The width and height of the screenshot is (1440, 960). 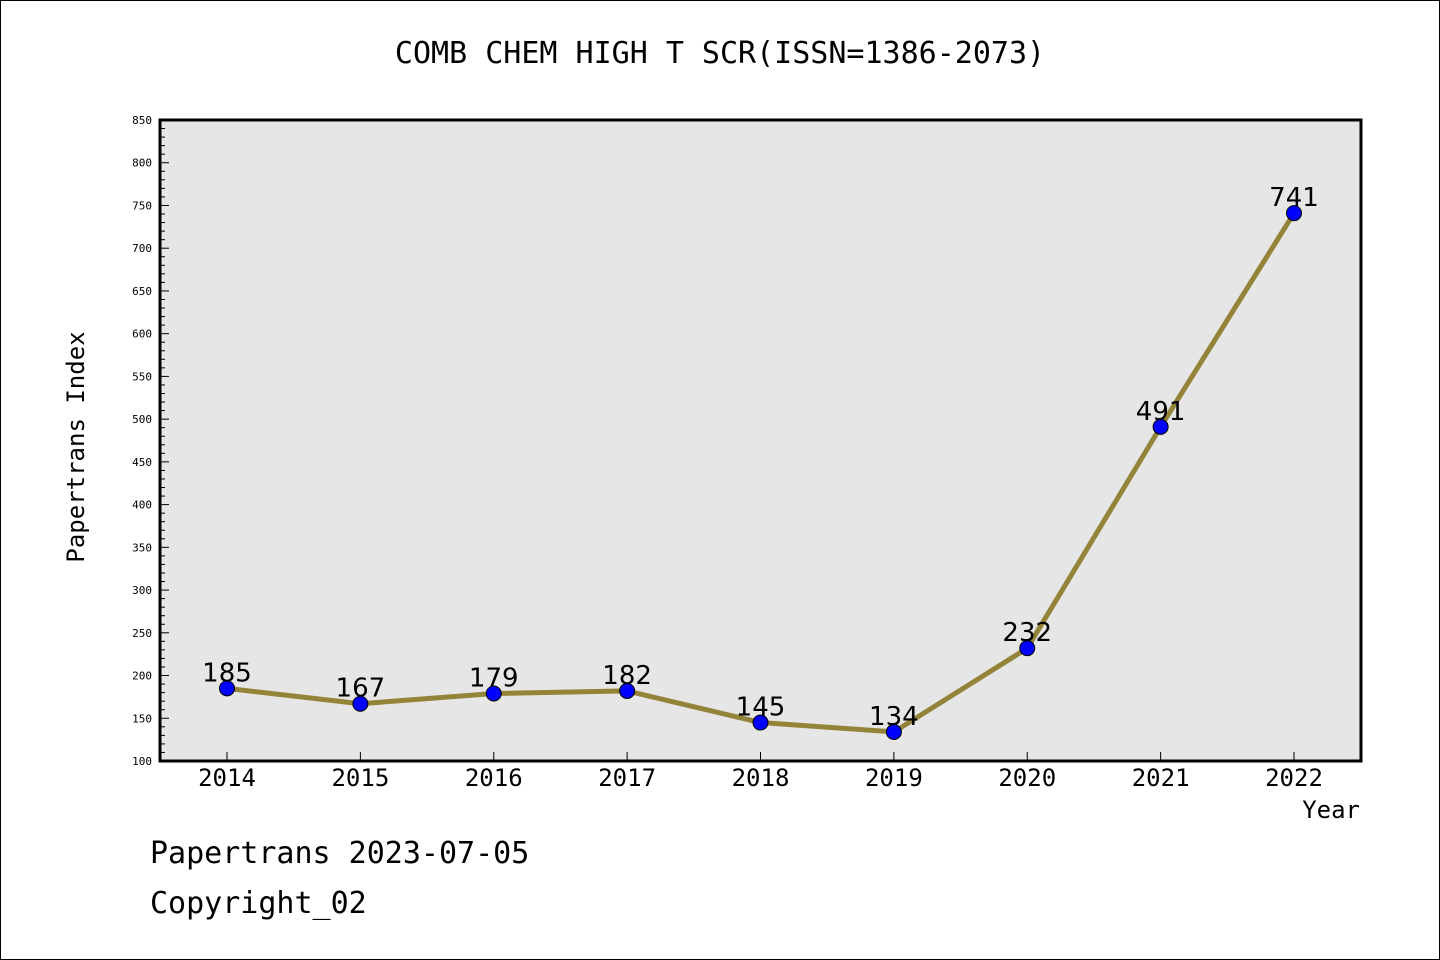 What do you see at coordinates (142, 718) in the screenshot?
I see `y-tick-label: 150` at bounding box center [142, 718].